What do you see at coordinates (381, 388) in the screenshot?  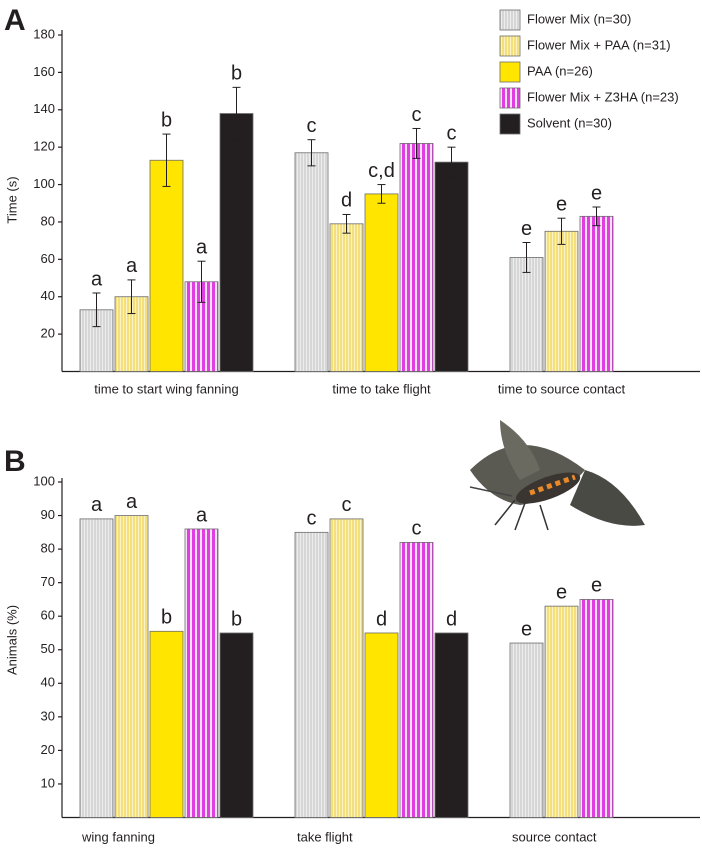 I see `x-tick-label: time to take flight` at bounding box center [381, 388].